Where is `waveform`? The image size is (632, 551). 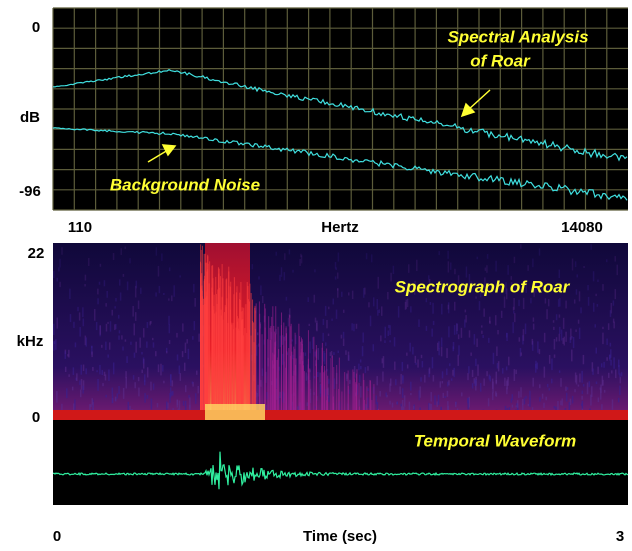
waveform is located at coordinates (340, 470).